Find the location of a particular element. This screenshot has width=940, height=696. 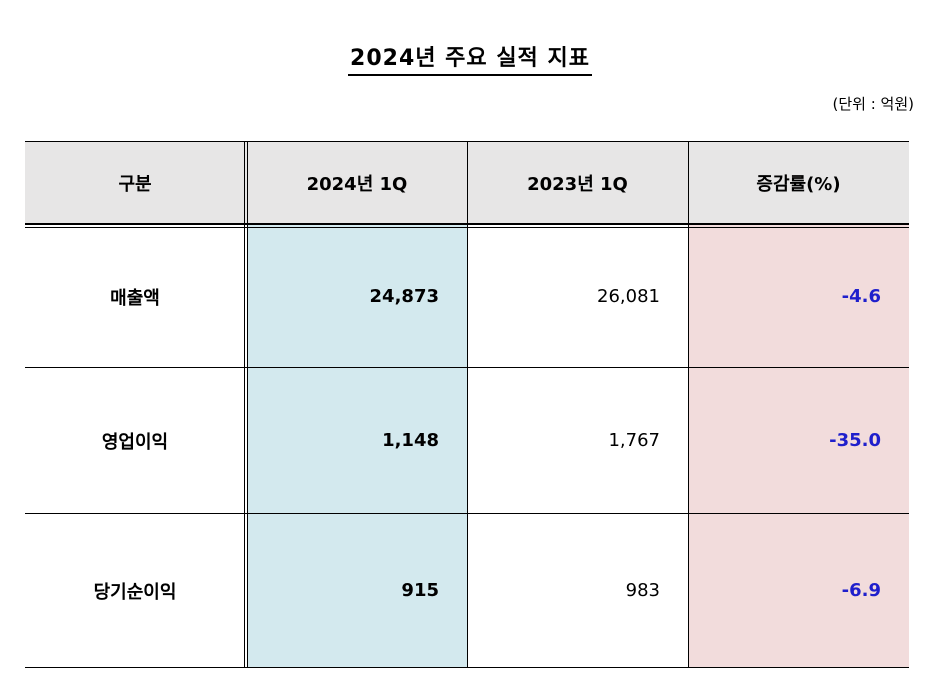

value-2024-q1: 1,148 is located at coordinates (410, 440).